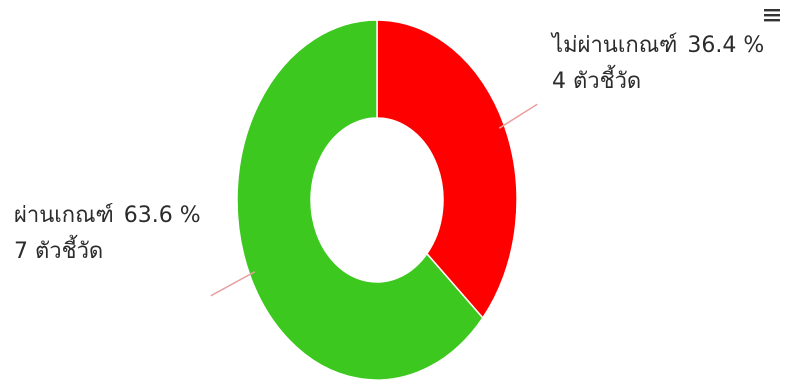  Describe the element at coordinates (615, 45) in the screenshot. I see `data-label-fail-name: ไม่ผ่านเกณฑ์` at that location.